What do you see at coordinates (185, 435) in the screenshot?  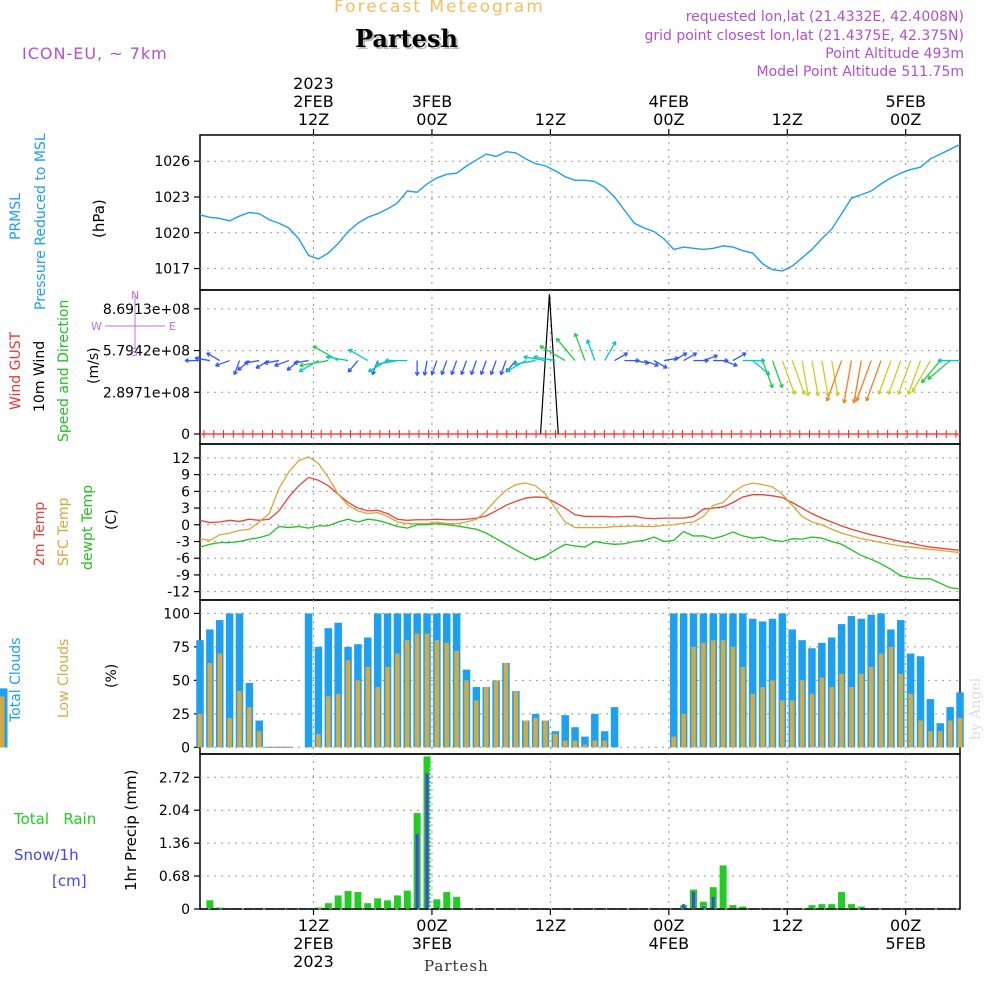 I see `y-tick-label: 0` at bounding box center [185, 435].